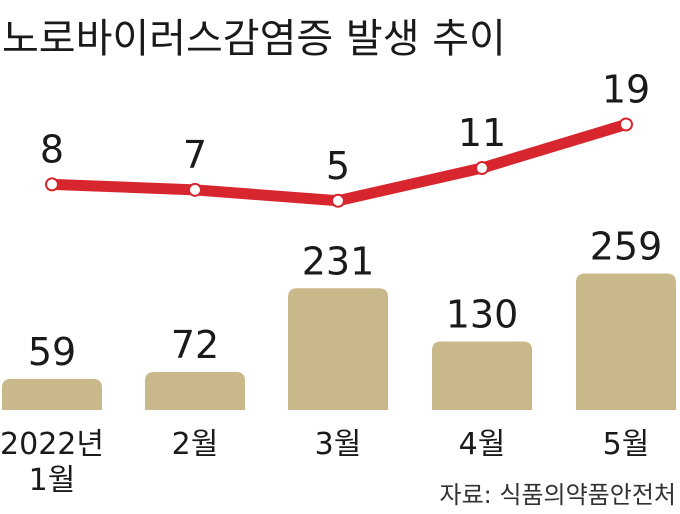  What do you see at coordinates (195, 444) in the screenshot?
I see `category-label-2: 2월` at bounding box center [195, 444].